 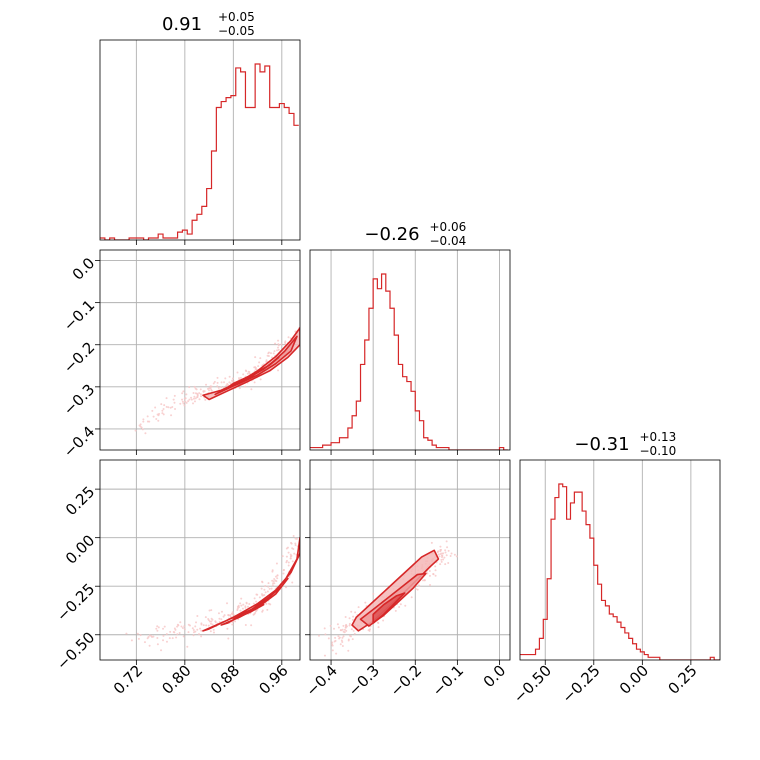 I want to click on panel-title: −0.31, so click(x=601, y=444).